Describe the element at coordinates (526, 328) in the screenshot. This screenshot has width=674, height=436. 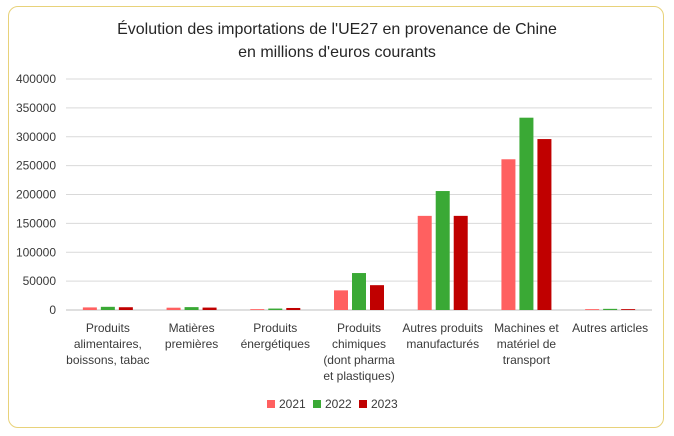
I see `x-category-label: Machines et` at that location.